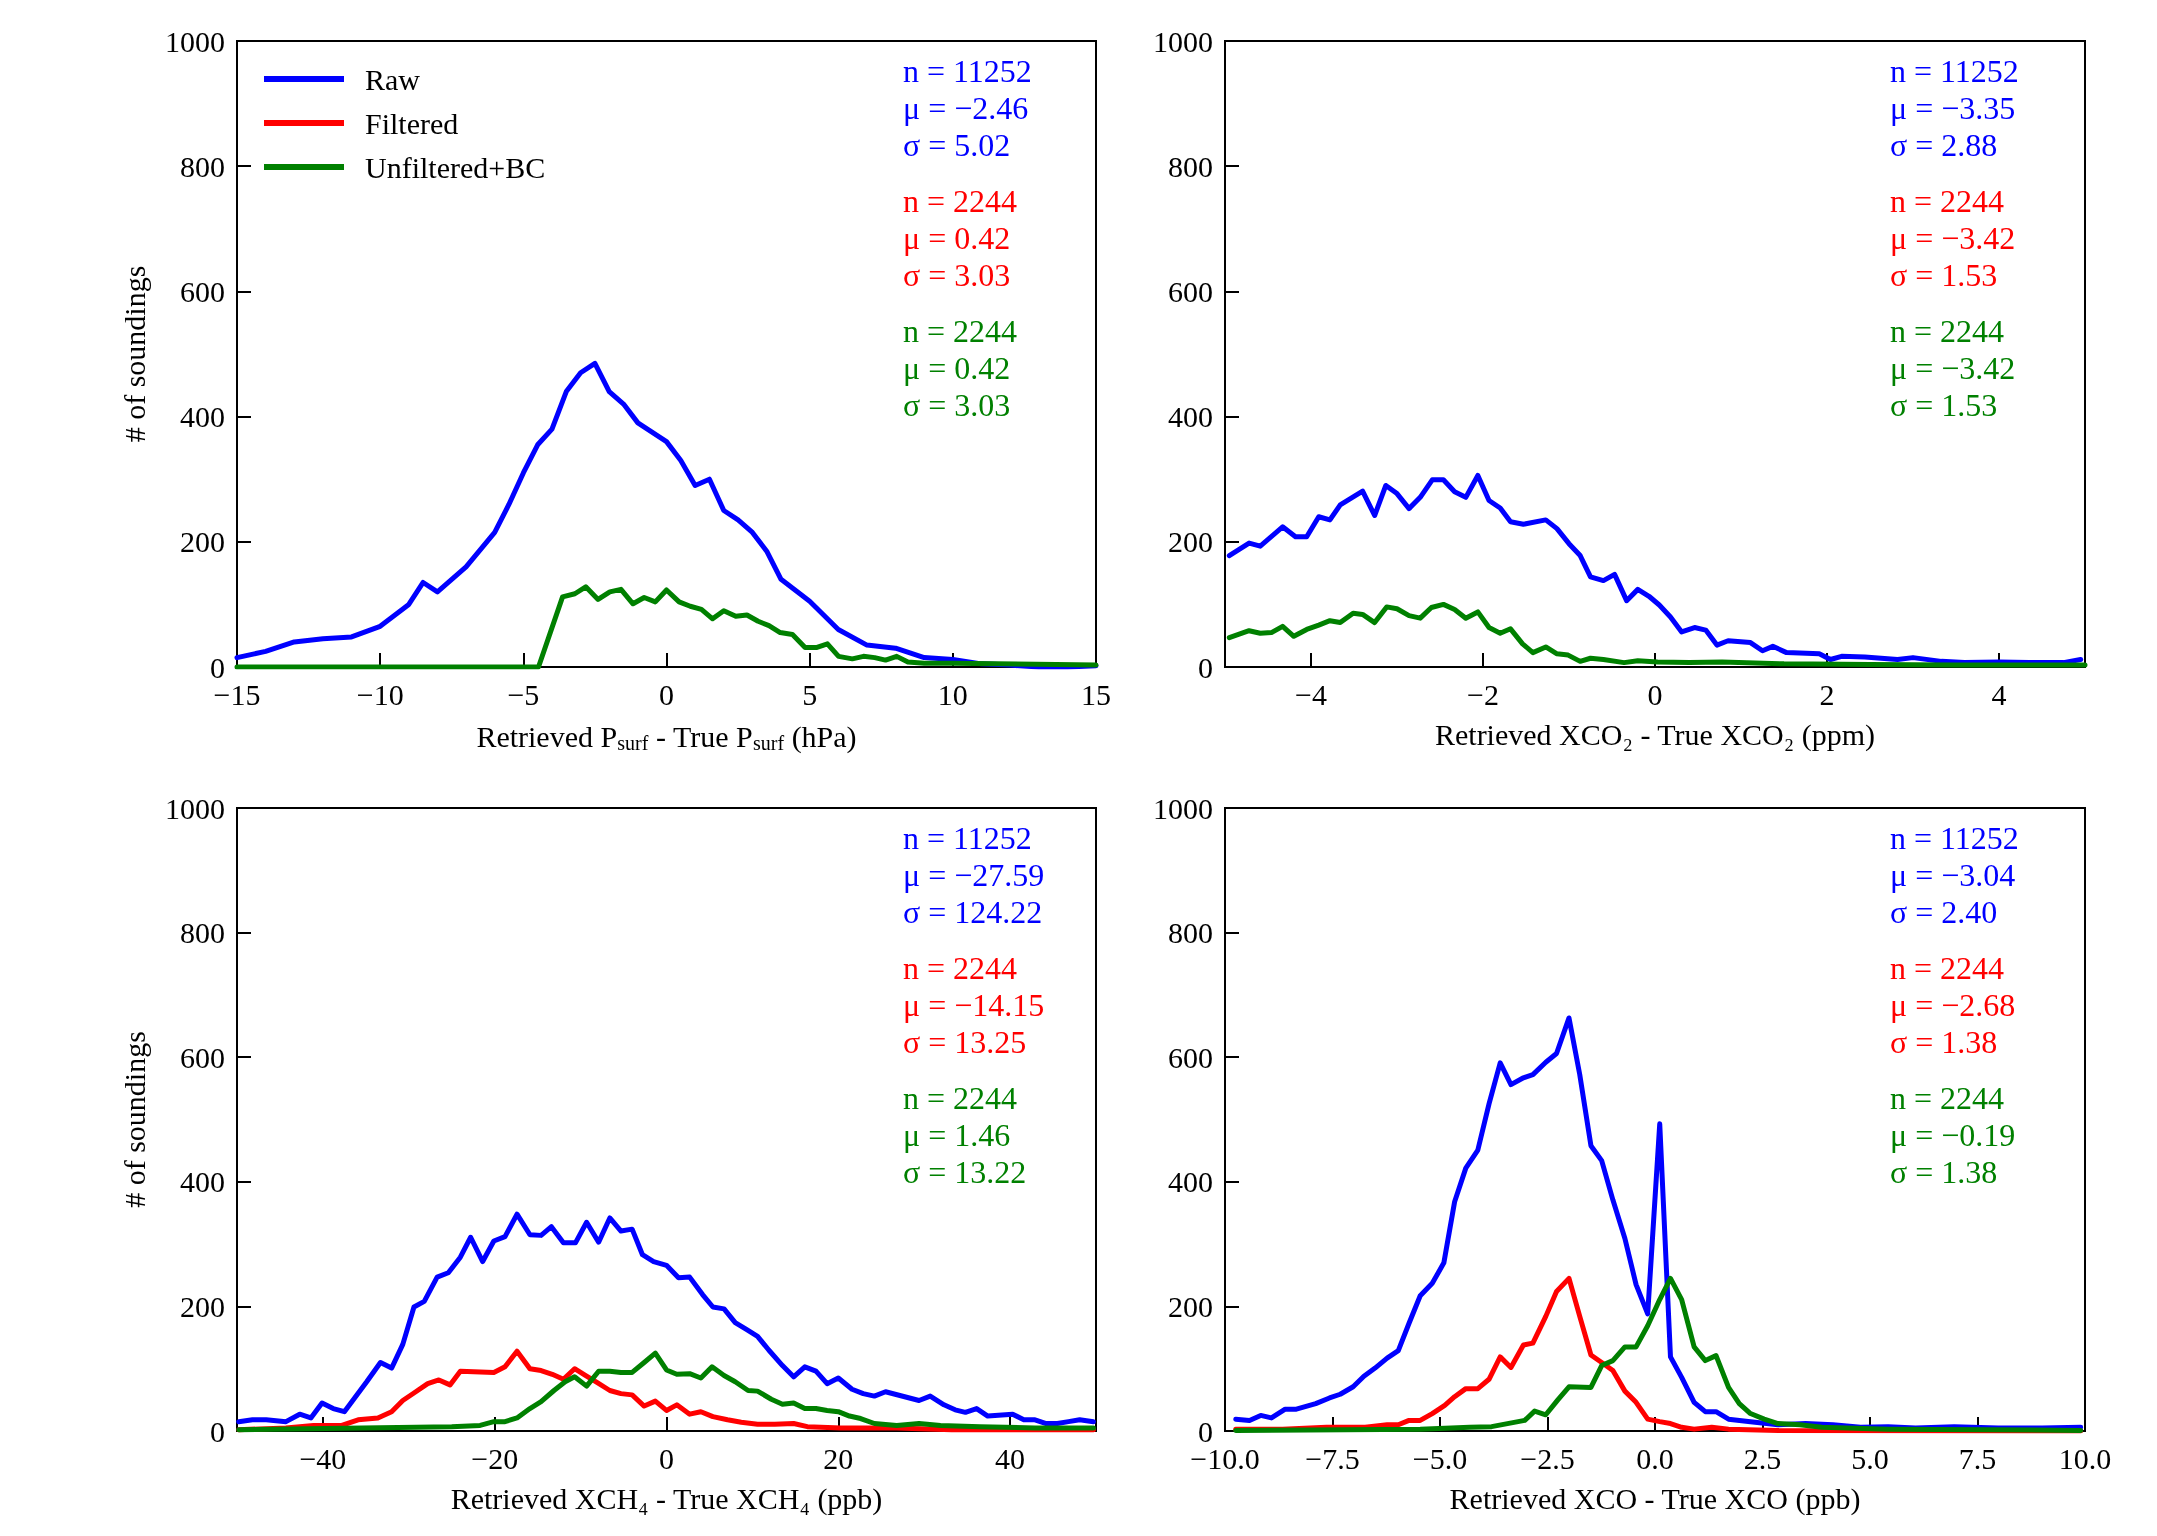 Image resolution: width=2157 pixels, height=1536 pixels. Describe the element at coordinates (455, 167) in the screenshot. I see `legend-label: Unfiltered+BC` at that location.